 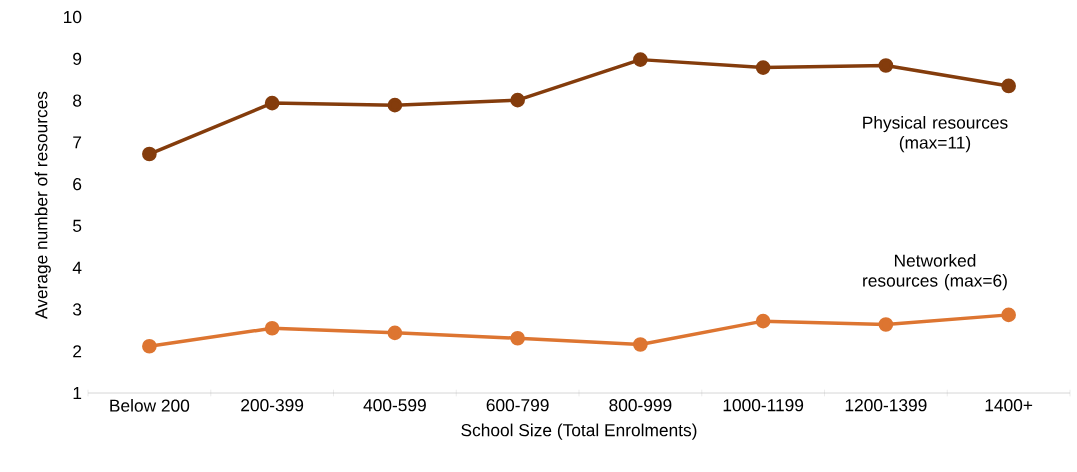 I want to click on x-tick-label: 1000-1199, so click(x=763, y=405).